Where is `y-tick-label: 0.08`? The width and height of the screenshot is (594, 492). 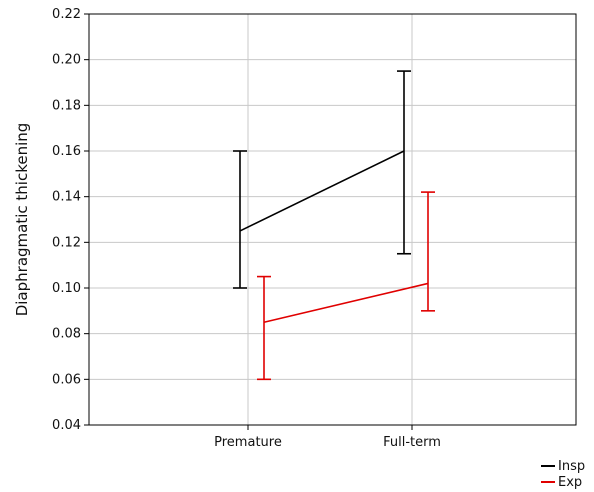
y-tick-label: 0.08 is located at coordinates (66, 334).